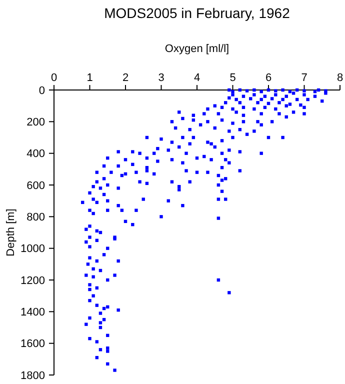  What do you see at coordinates (32, 312) in the screenshot?
I see `y-tick-label: 1400` at bounding box center [32, 312].